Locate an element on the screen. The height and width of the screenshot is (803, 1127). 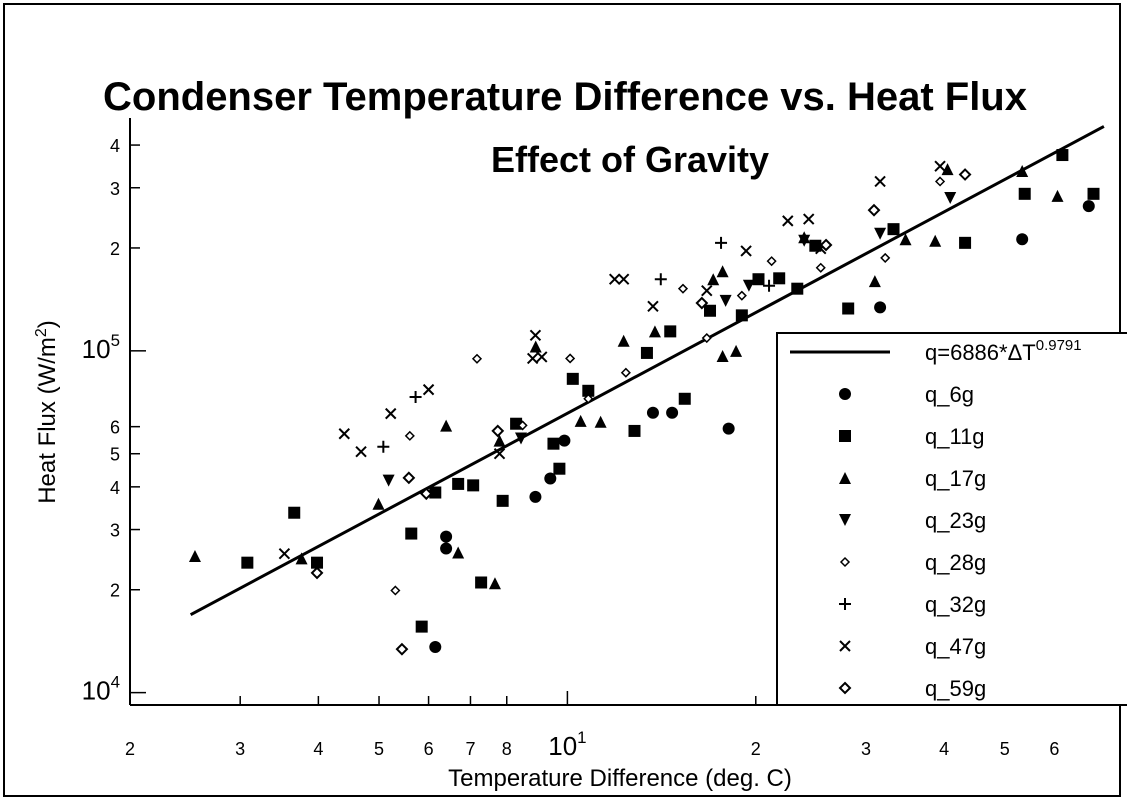
legend-label-sup: 0.9791 is located at coordinates (1059, 345).